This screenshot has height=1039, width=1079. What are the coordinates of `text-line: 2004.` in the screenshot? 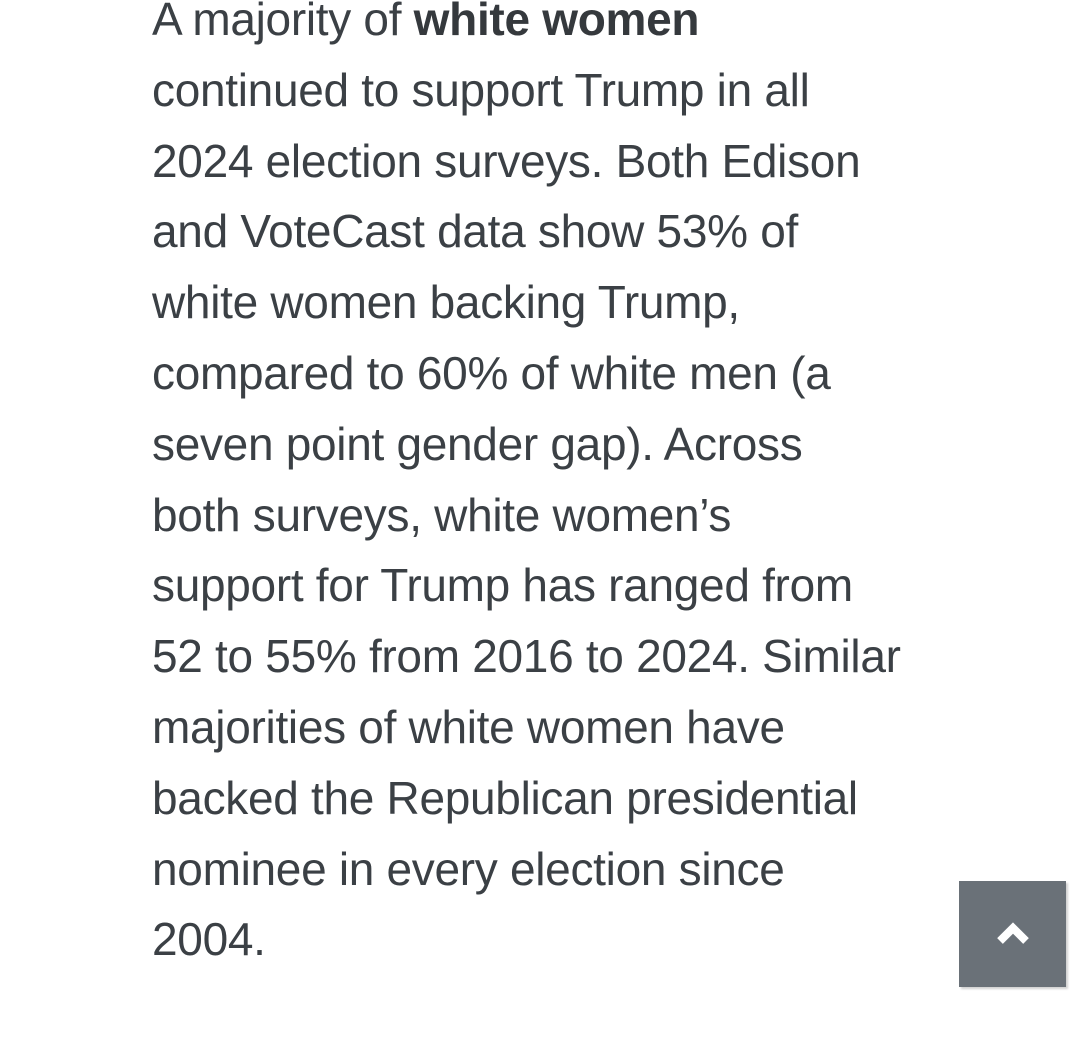 It's located at (209, 939).